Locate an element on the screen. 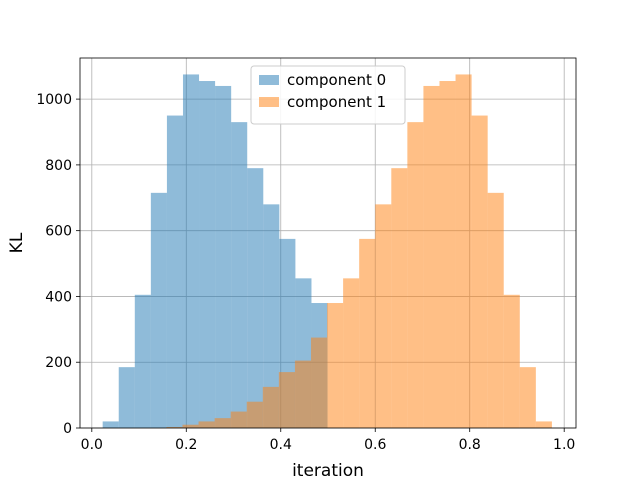 This screenshot has height=480, width=640. x-tick-label: 0.8 is located at coordinates (470, 445).